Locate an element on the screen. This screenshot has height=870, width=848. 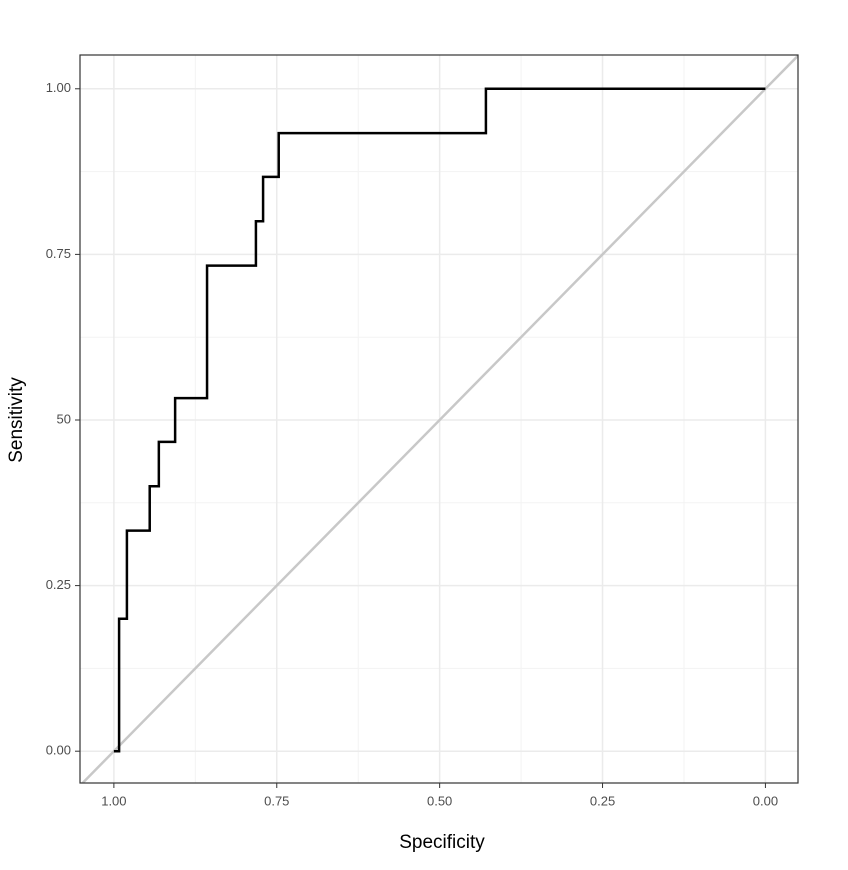
y-tick-label: 0.25 is located at coordinates (58, 584).